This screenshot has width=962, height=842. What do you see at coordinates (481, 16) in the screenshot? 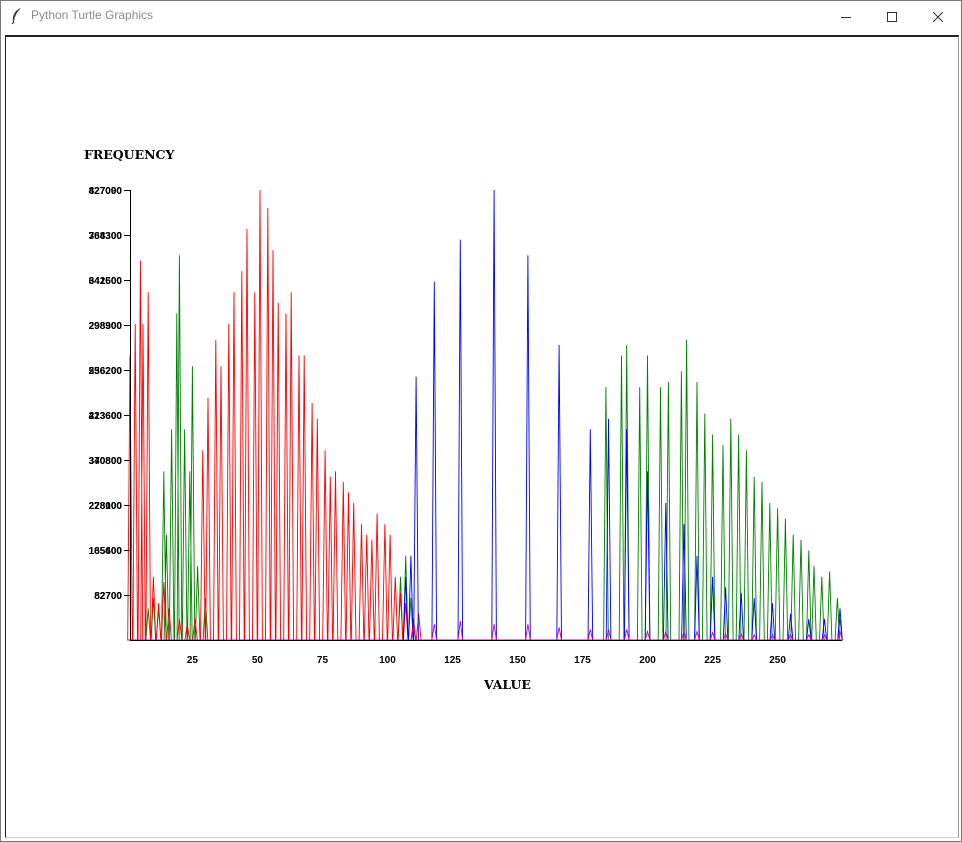
I see `title-bar: Python Turtle Graphics` at bounding box center [481, 16].